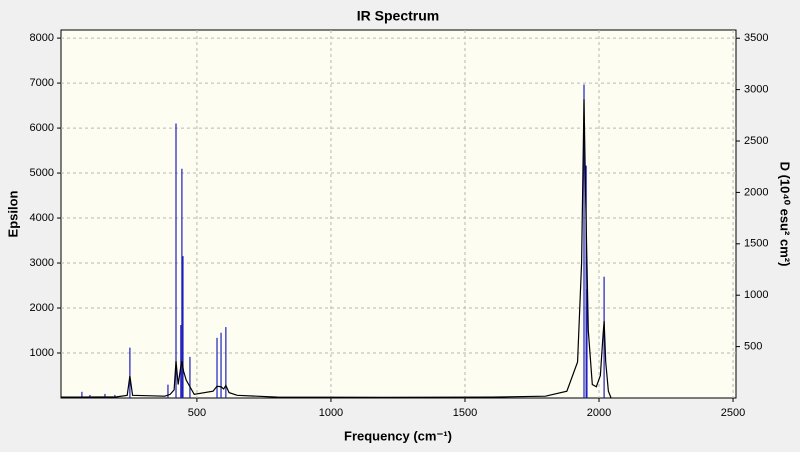 This screenshot has width=800, height=452. What do you see at coordinates (599, 413) in the screenshot?
I see `x-tick-label: 2000` at bounding box center [599, 413].